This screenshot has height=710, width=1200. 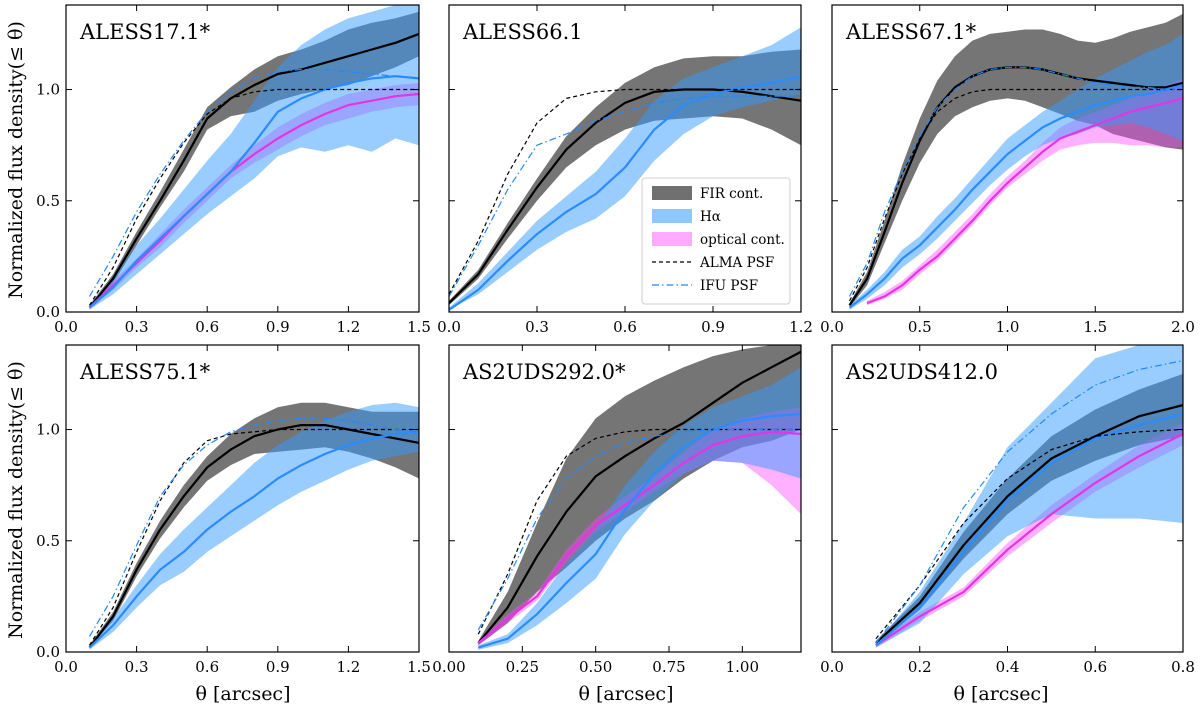 I want to click on panel-1-ha-band, so click(x=254, y=157).